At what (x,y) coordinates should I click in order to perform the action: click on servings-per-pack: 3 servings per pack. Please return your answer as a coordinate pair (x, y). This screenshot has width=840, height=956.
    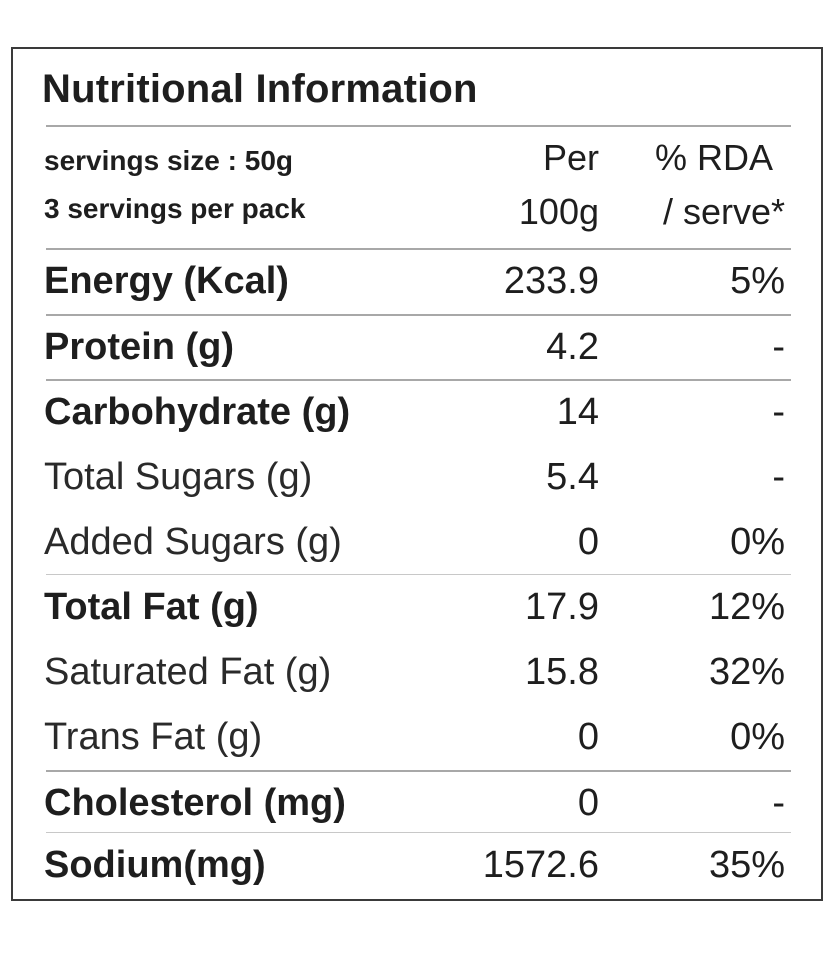
    Looking at the image, I should click on (175, 208).